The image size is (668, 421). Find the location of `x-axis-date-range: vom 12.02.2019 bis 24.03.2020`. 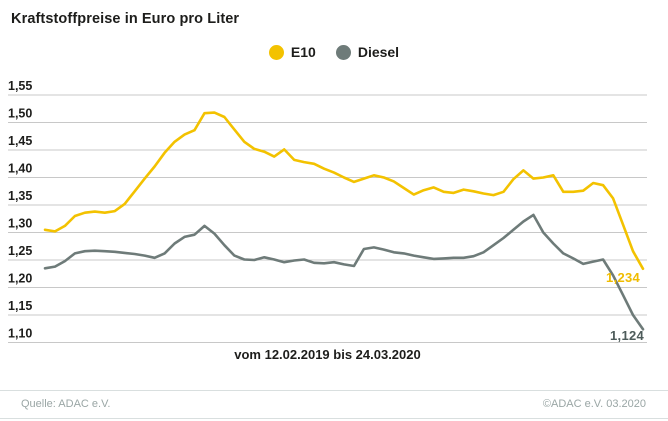

x-axis-date-range: vom 12.02.2019 bis 24.03.2020 is located at coordinates (327, 354).